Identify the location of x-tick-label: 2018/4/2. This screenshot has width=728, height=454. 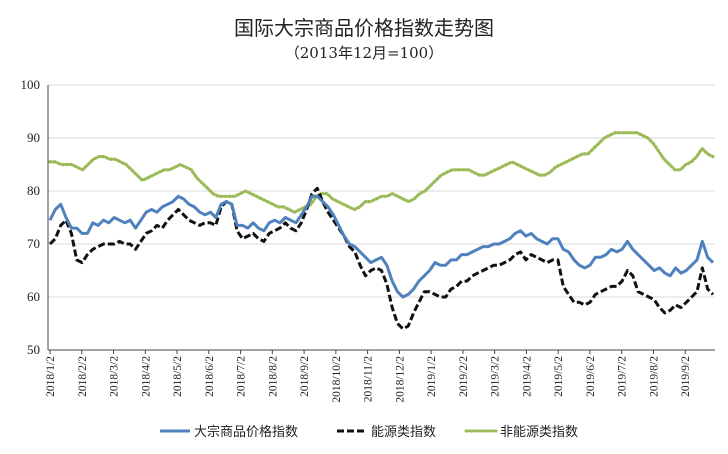
(146, 376).